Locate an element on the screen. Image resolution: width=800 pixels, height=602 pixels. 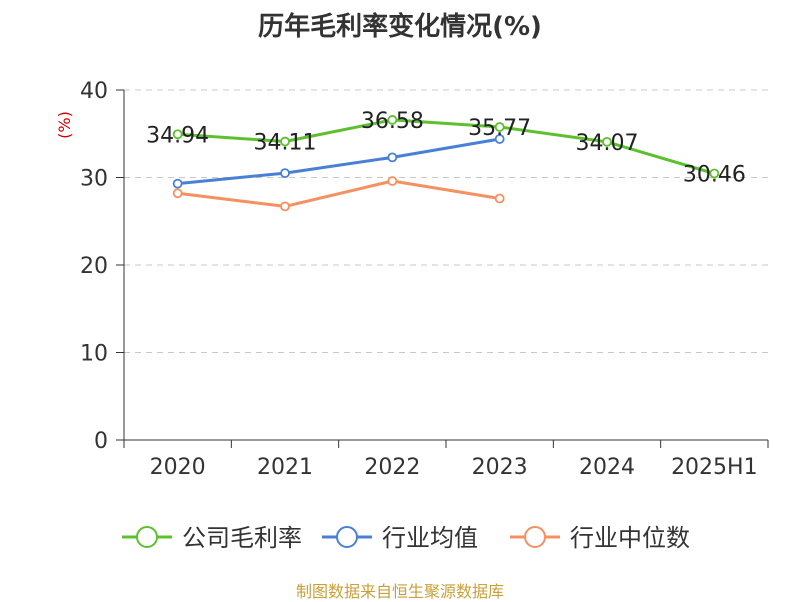
chart-title: 历年毛利率变化情况(%) is located at coordinates (400, 27).